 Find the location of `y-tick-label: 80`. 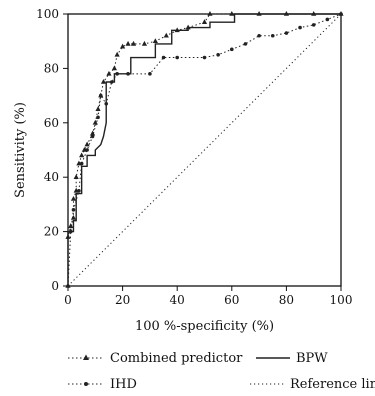

y-tick-label: 80 is located at coordinates (51, 68).